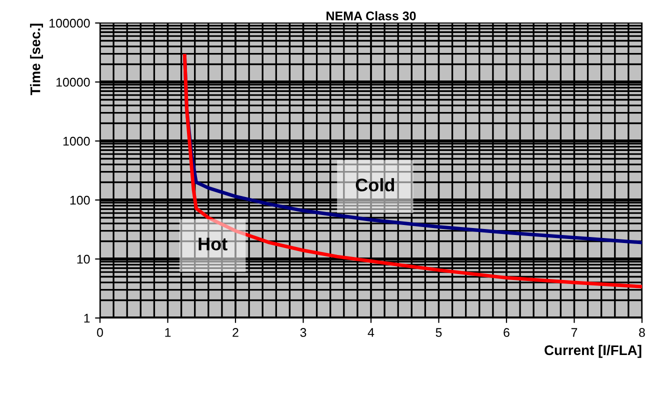 This screenshot has width=661, height=406. I want to click on x-tick-label: 7, so click(574, 332).